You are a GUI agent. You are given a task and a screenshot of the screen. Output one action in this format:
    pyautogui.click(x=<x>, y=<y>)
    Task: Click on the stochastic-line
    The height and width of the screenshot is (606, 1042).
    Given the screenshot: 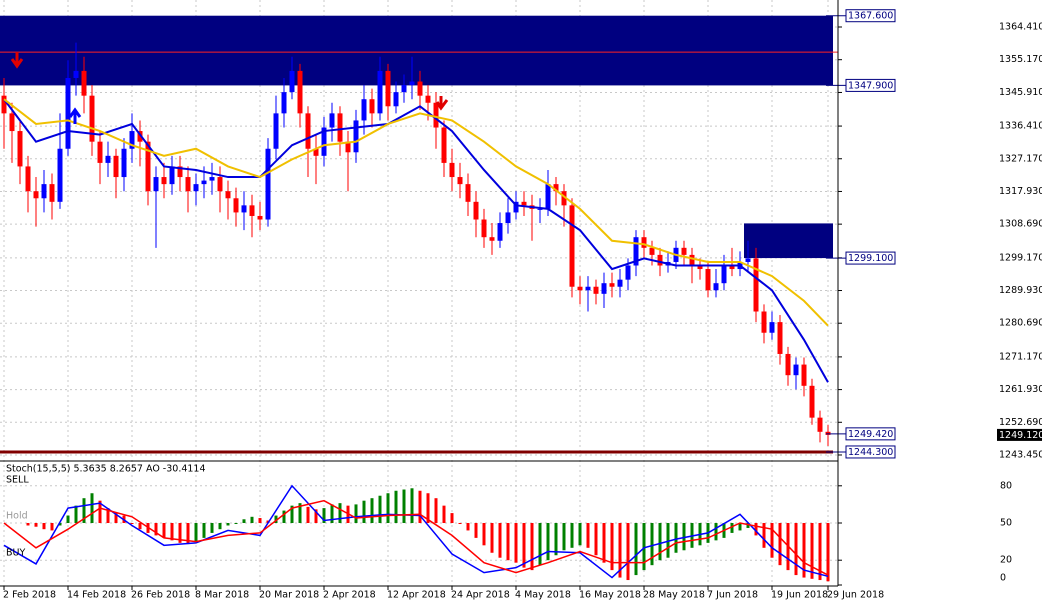 What is the action you would take?
    pyautogui.click(x=416, y=531)
    